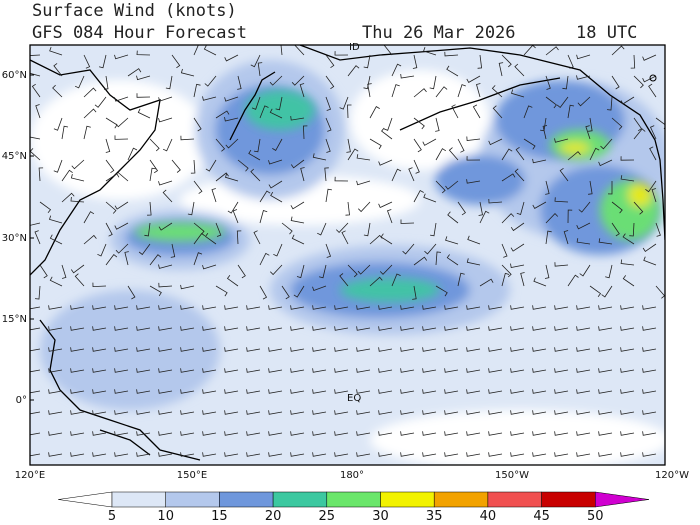 The image size is (700, 525). I want to click on time: 18 UTC, so click(606, 33).